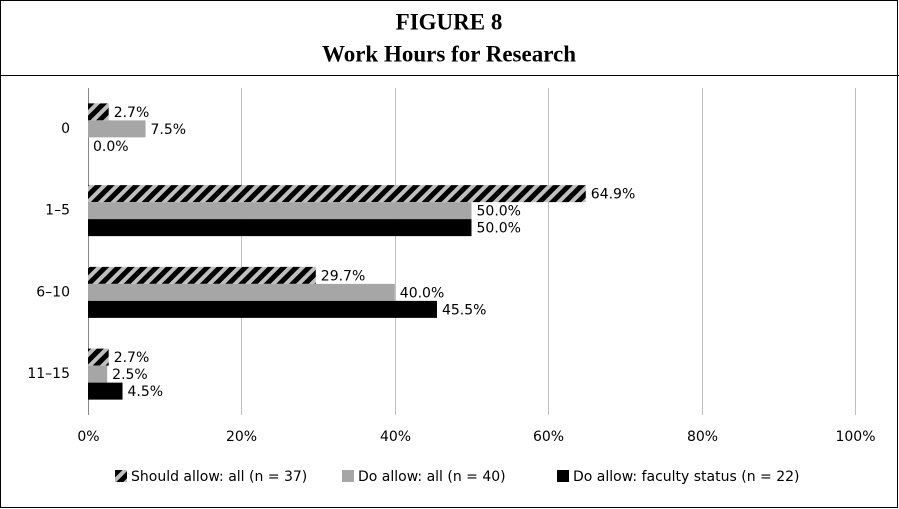 This screenshot has width=899, height=509. What do you see at coordinates (702, 437) in the screenshot?
I see `x-tick-label: 80%` at bounding box center [702, 437].